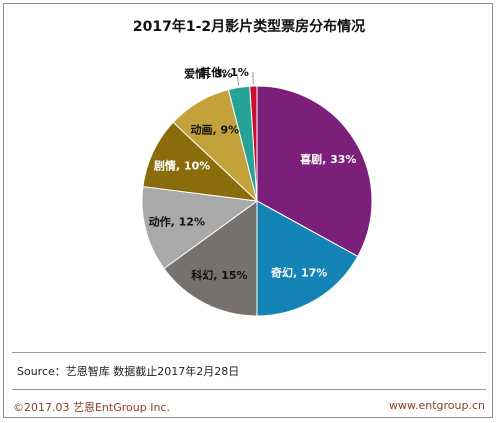  What do you see at coordinates (91, 407) in the screenshot?
I see `footer-copyright: ©2017.03 艺恩EntGroup Inc.` at bounding box center [91, 407].